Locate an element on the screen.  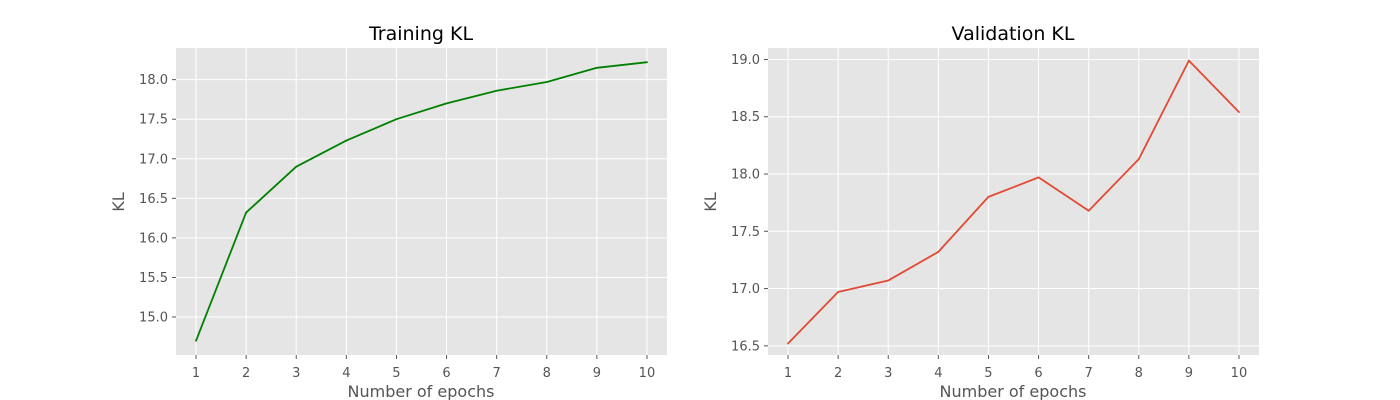
y-tick-label: 19.0 is located at coordinates (745, 60).